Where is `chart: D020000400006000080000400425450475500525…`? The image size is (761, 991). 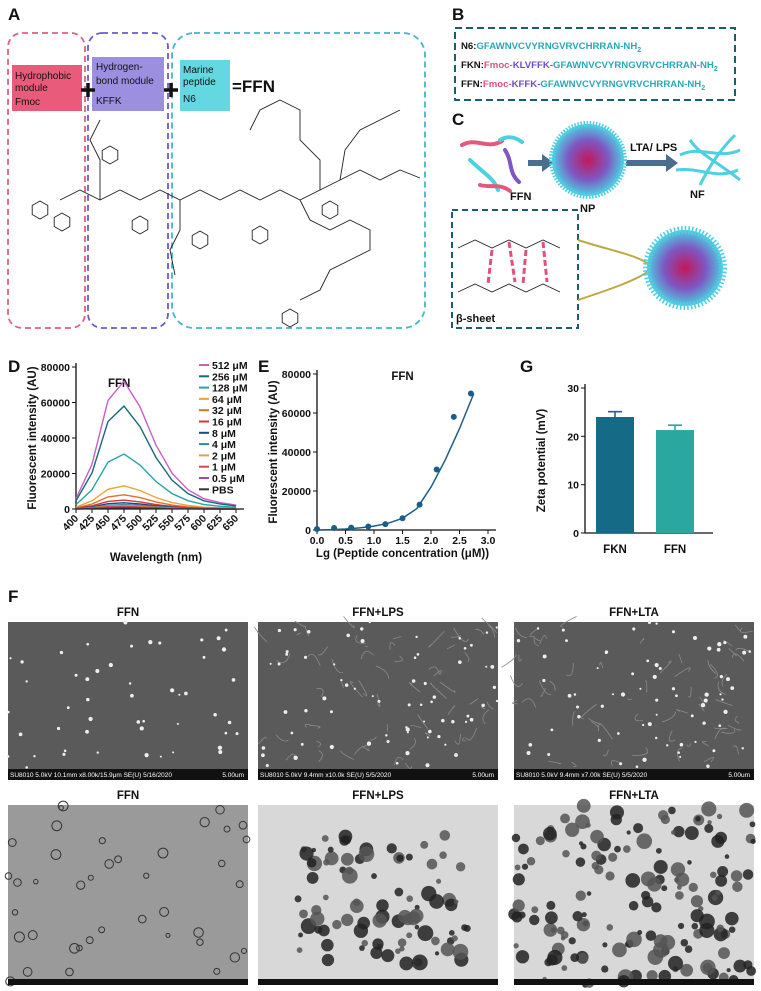
chart: D020000400006000080000400425450475500525… is located at coordinates (128, 460).